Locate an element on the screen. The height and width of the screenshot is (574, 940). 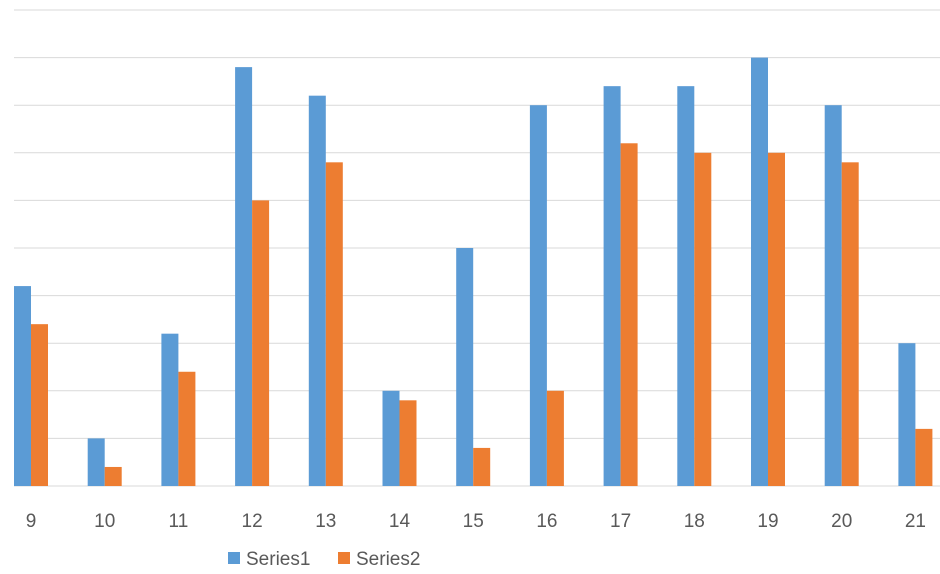
x-tick-label: 13 is located at coordinates (325, 521).